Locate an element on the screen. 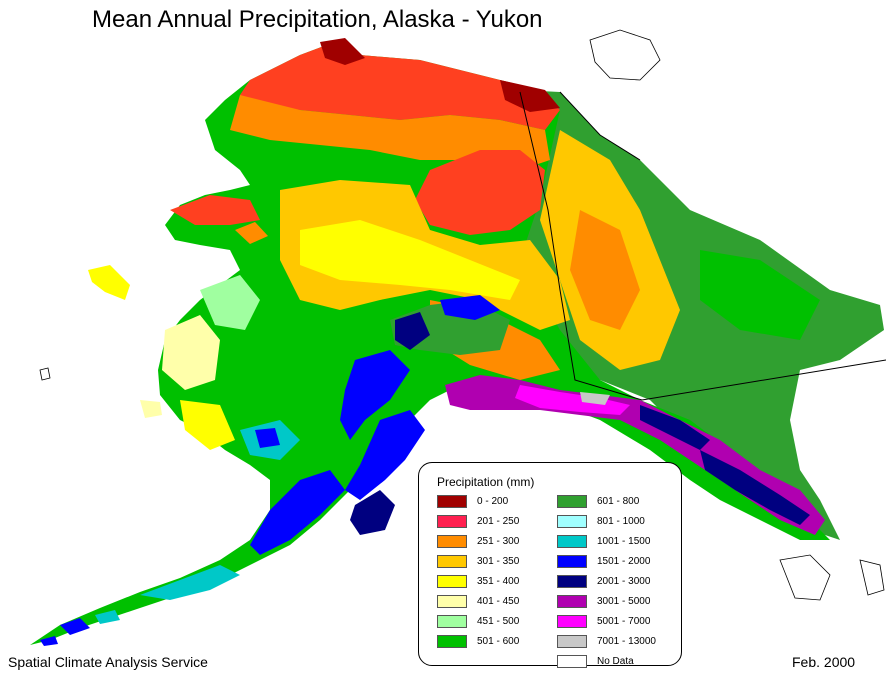 This screenshot has height=676, width=886. legend-label: 601 - 800 is located at coordinates (618, 501).